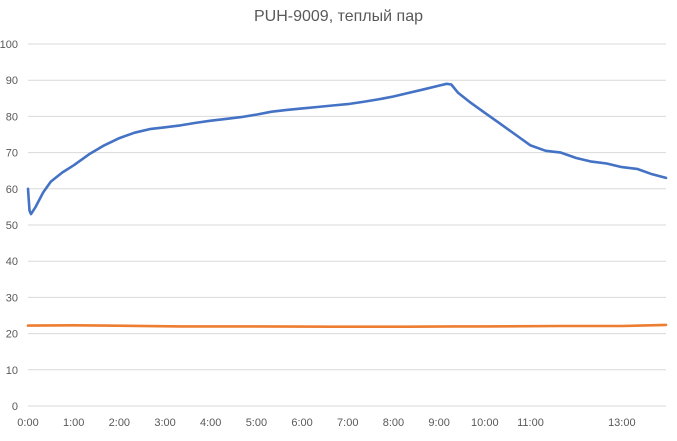 This screenshot has width=677, height=441. I want to click on x-tick-label: 3:00, so click(164, 423).